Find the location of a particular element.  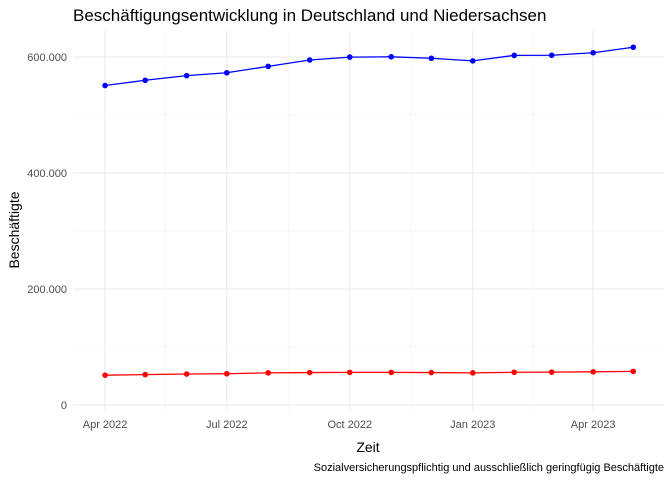

x-tick-label: Jan 2023 is located at coordinates (472, 425).